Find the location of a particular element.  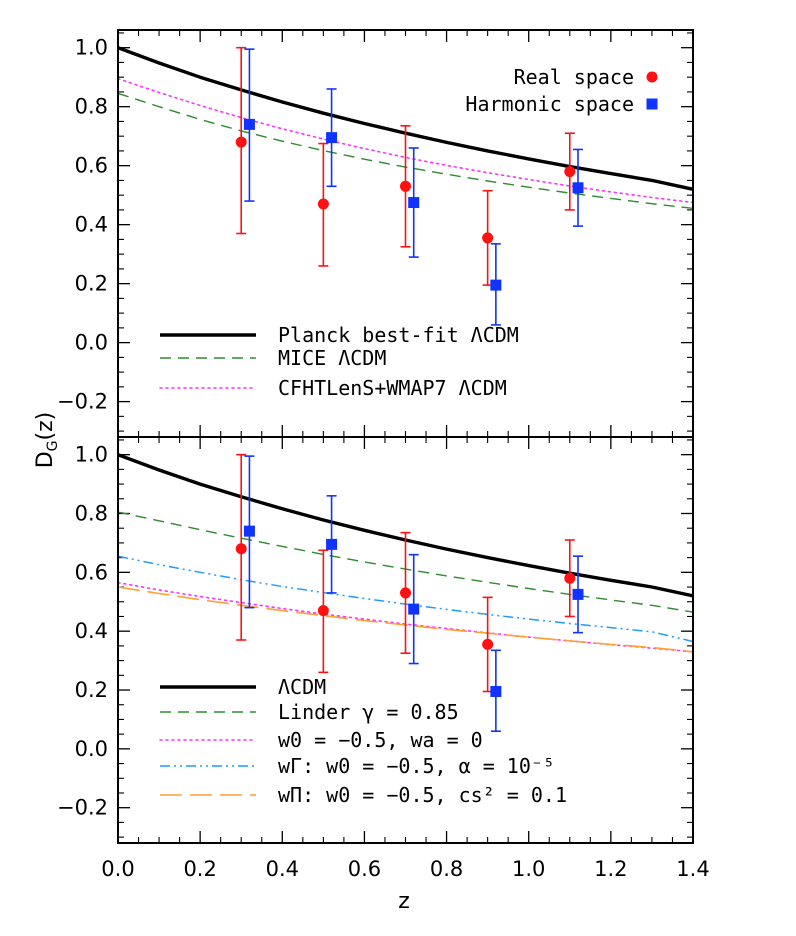

x-axis-title: z is located at coordinates (404, 901).